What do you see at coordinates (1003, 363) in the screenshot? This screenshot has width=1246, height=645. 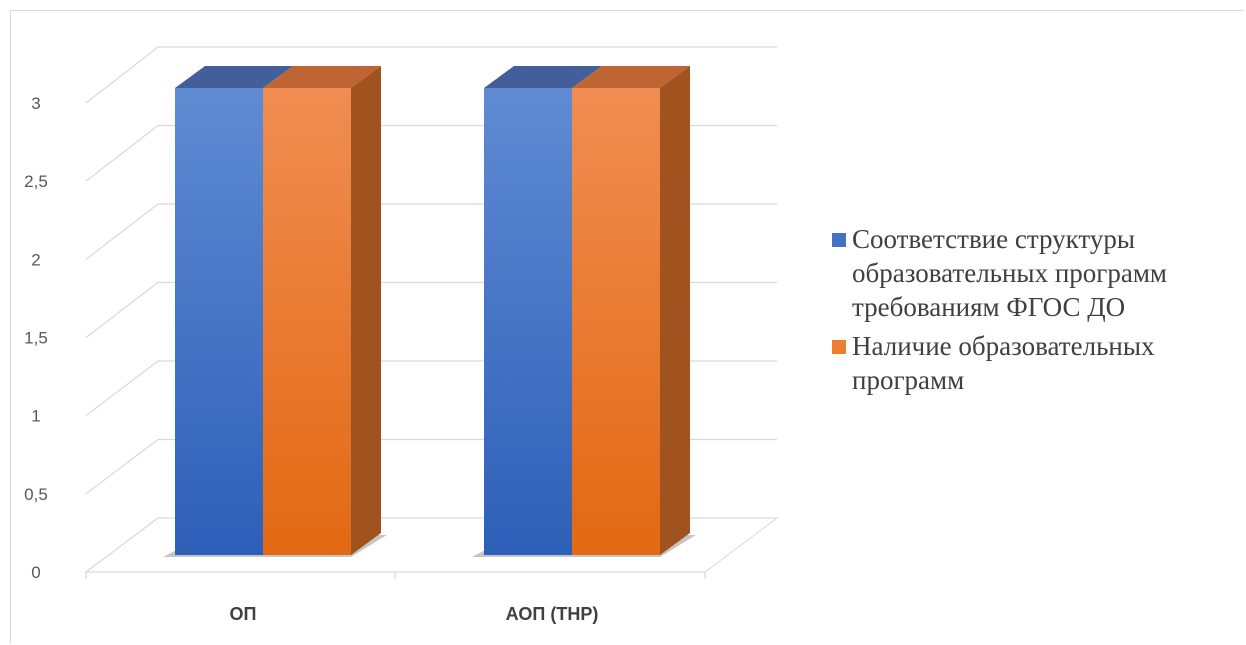 I see `legend-label-series-2: Наличие образовательных программ` at bounding box center [1003, 363].